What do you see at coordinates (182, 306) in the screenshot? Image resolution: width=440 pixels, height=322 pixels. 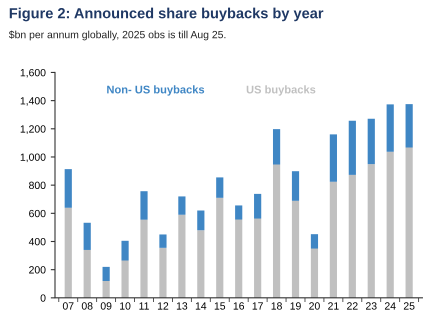 I see `x-tick-label: 13` at bounding box center [182, 306].